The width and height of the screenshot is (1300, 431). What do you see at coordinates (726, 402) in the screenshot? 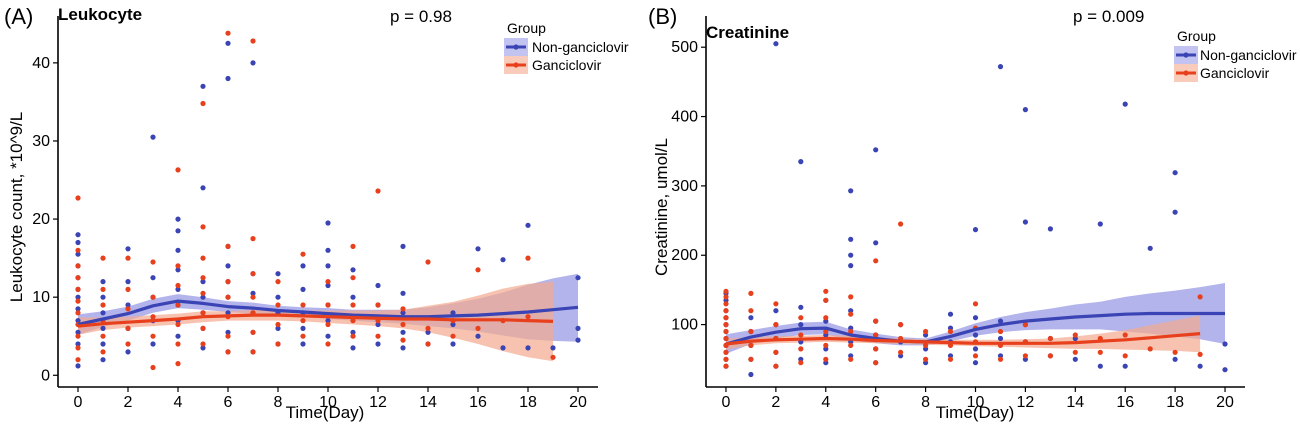
I see `x-tick-label: 0` at bounding box center [726, 402].